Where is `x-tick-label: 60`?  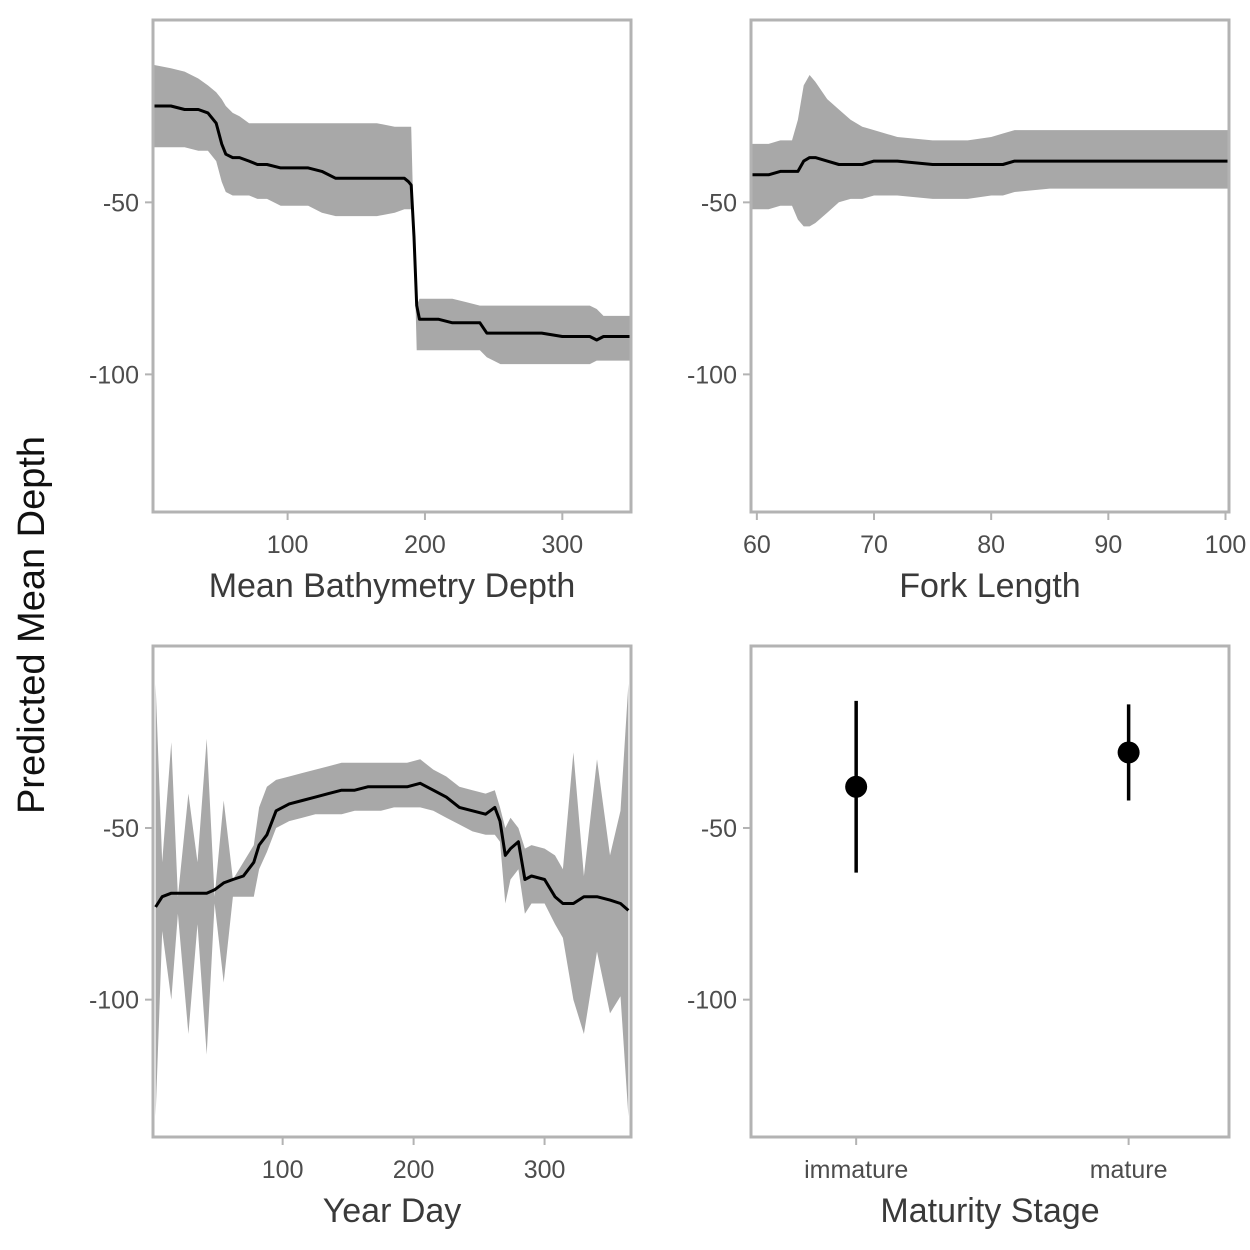 x-tick-label: 60 is located at coordinates (757, 545).